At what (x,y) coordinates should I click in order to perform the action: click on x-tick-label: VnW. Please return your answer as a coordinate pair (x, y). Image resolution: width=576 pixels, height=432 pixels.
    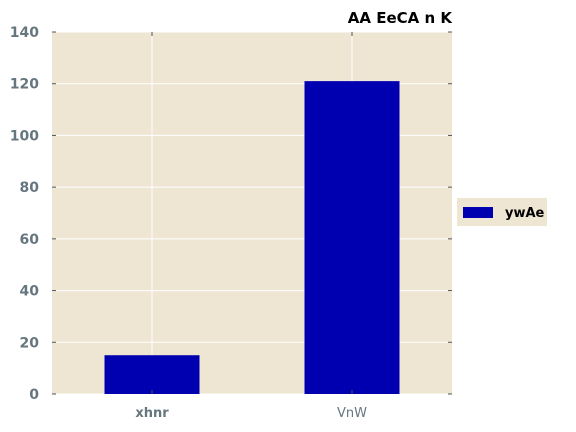
    Looking at the image, I should click on (352, 413).